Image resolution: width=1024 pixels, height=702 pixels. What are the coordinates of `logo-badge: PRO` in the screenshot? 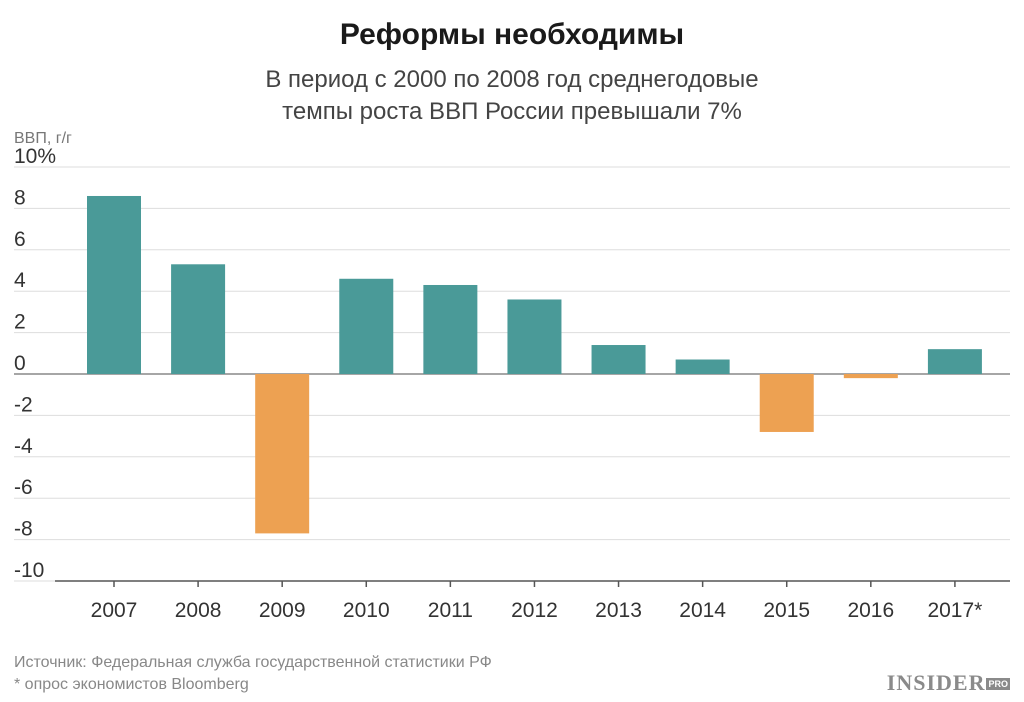 It's located at (998, 684).